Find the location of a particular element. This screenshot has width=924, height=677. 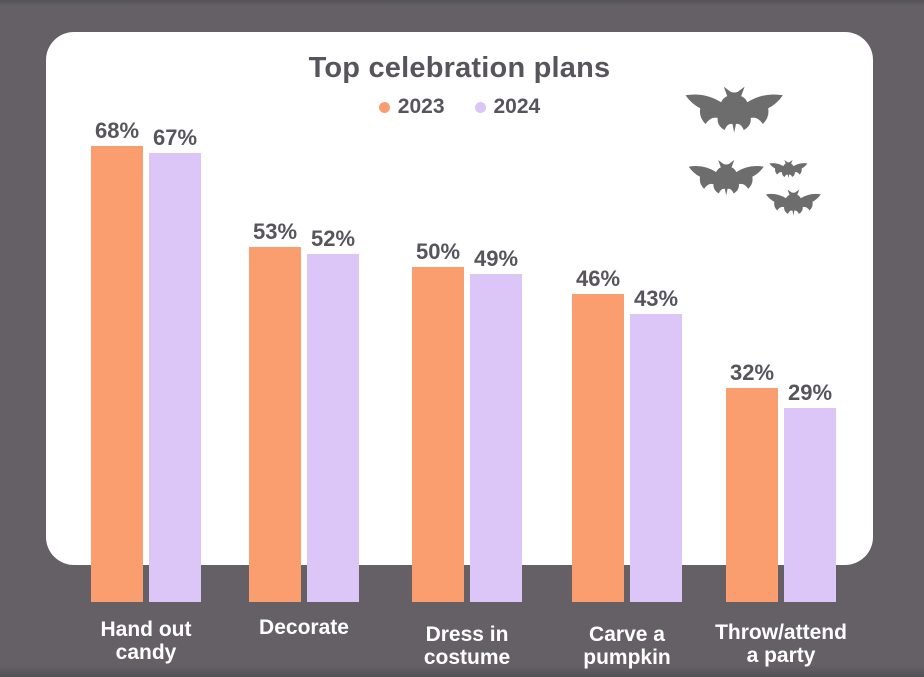

legend-dot-2023-icon is located at coordinates (384, 107).